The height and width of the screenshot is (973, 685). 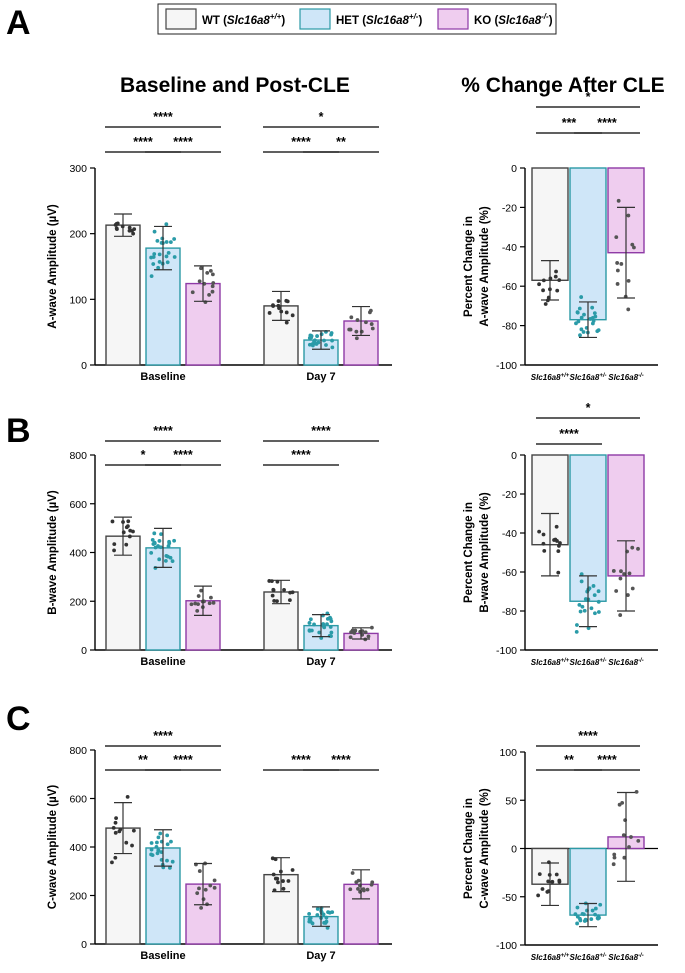 I want to click on legend-item-wt: WT (Slc16a8+/+), so click(x=225, y=19).